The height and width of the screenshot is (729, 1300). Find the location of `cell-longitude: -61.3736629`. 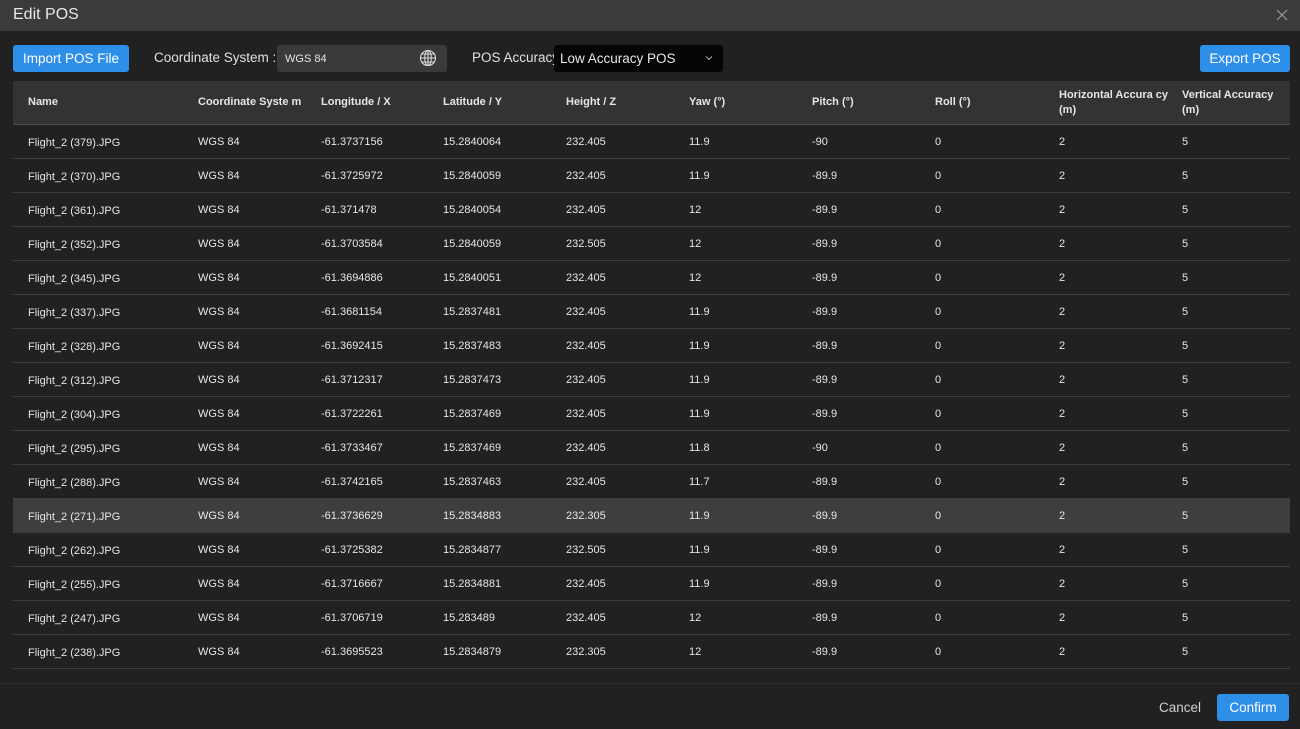

cell-longitude: -61.3736629 is located at coordinates (352, 515).